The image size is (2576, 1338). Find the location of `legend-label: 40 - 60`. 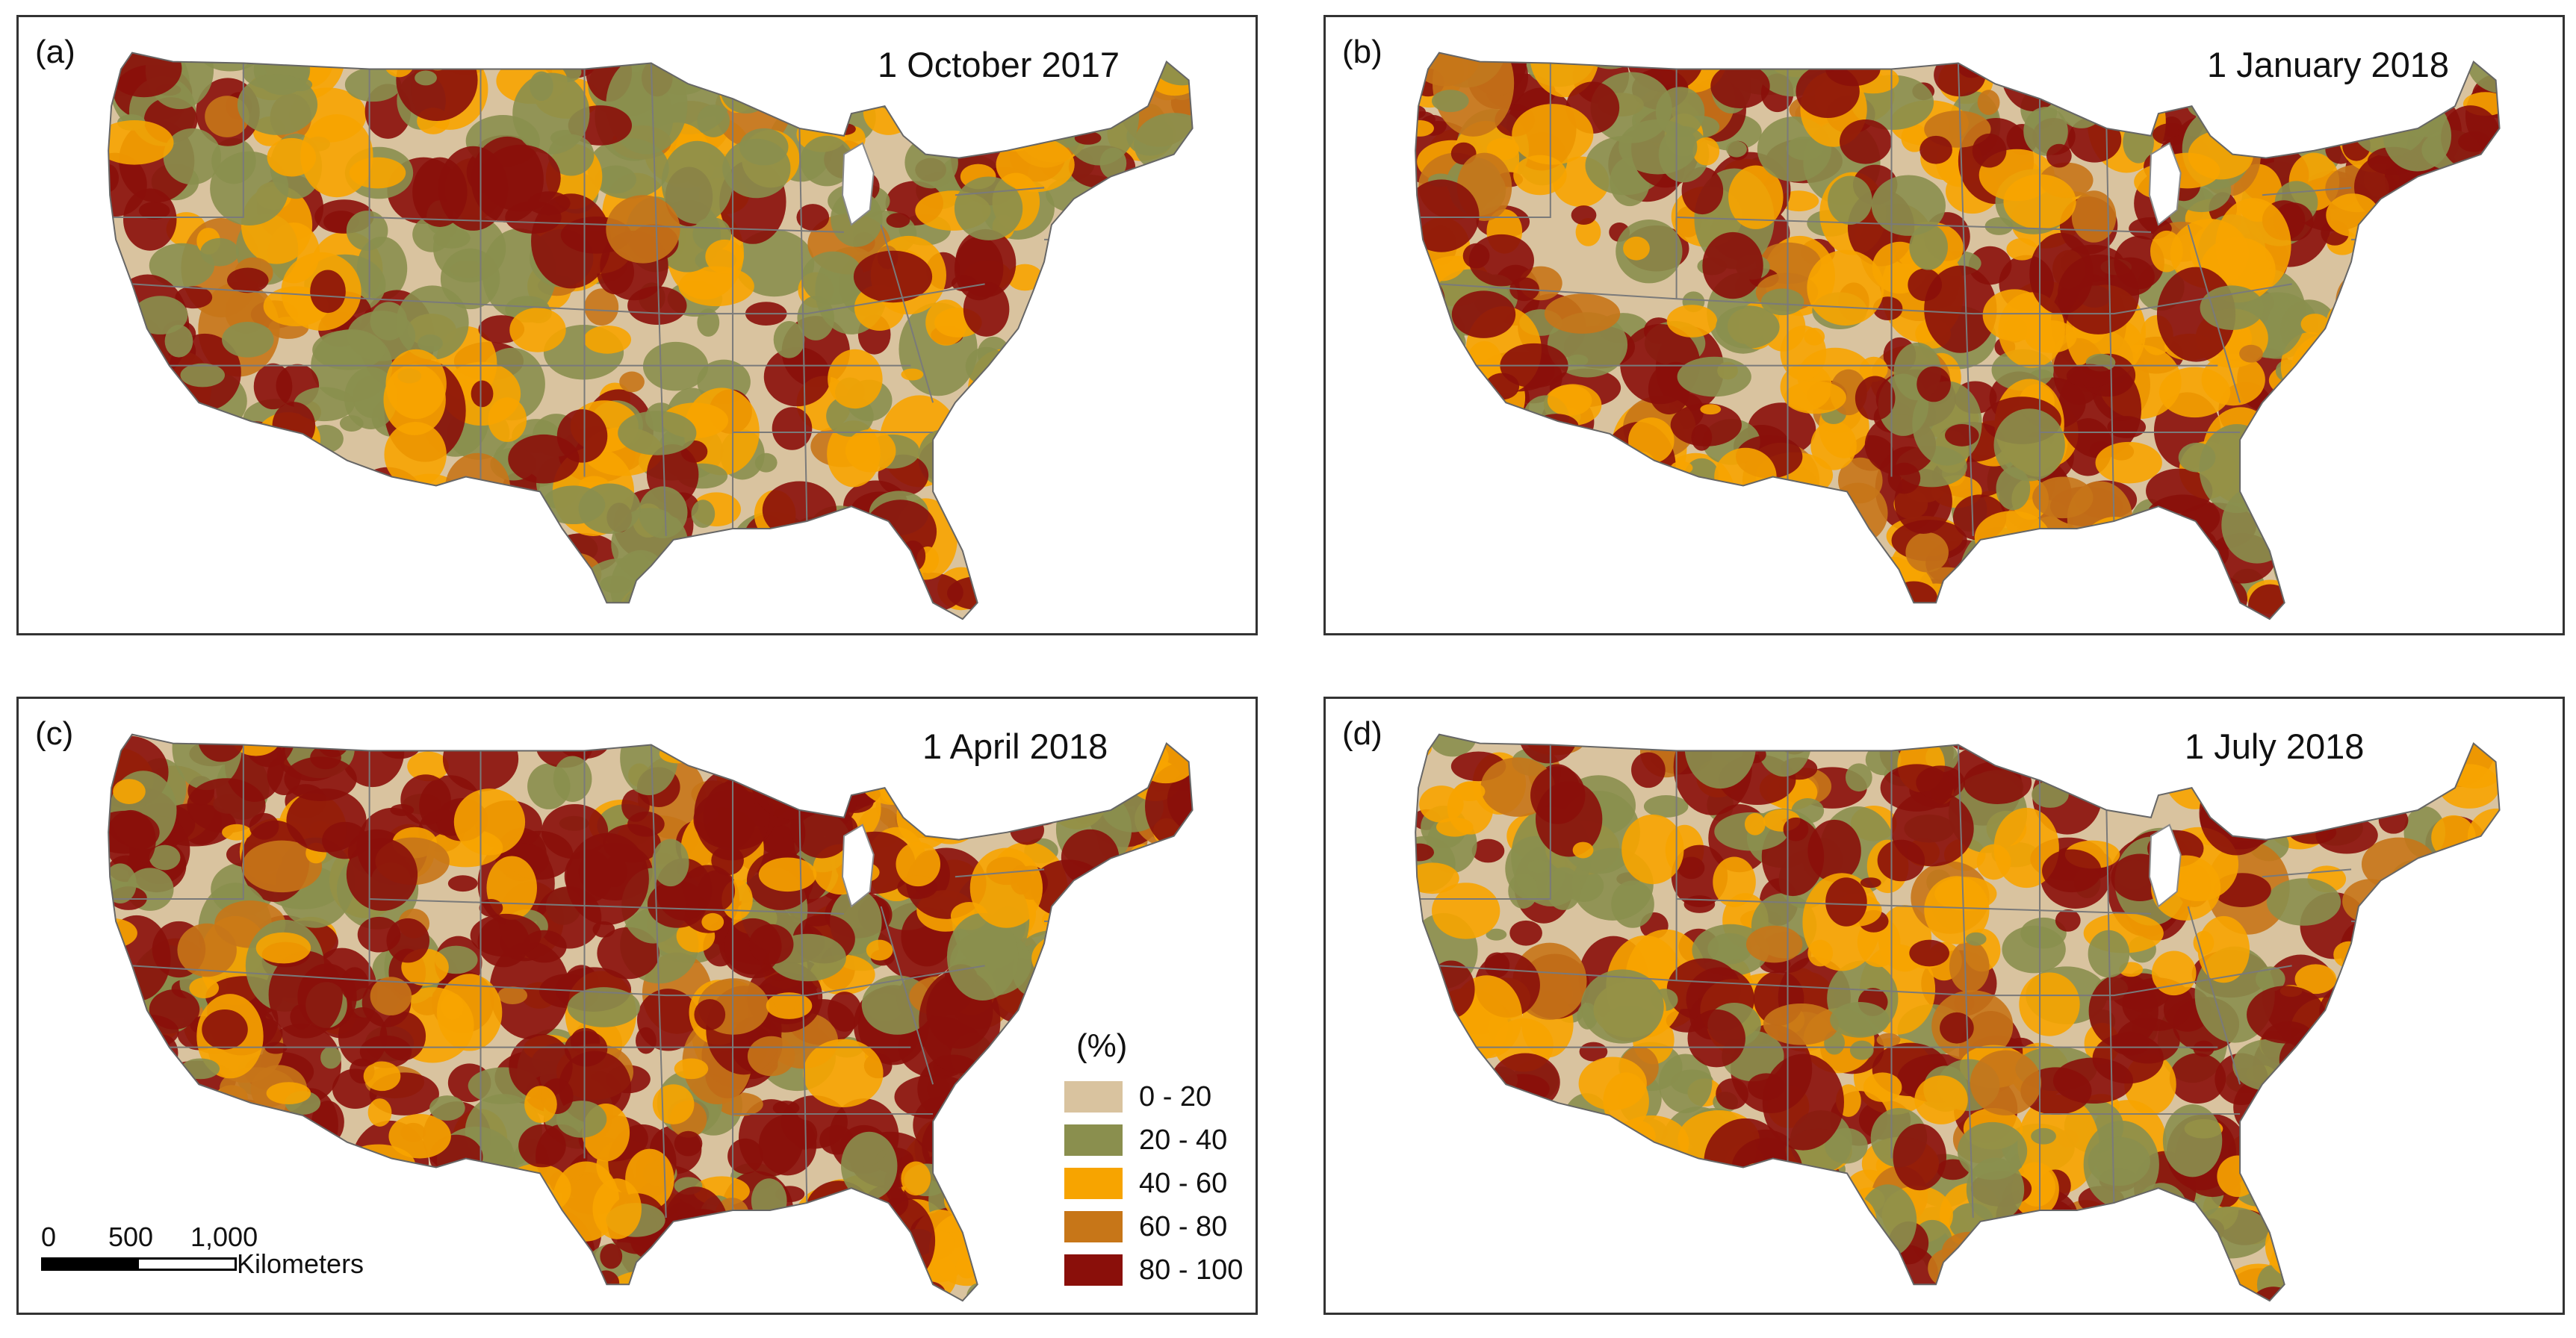

legend-label: 40 - 60 is located at coordinates (1184, 1183).